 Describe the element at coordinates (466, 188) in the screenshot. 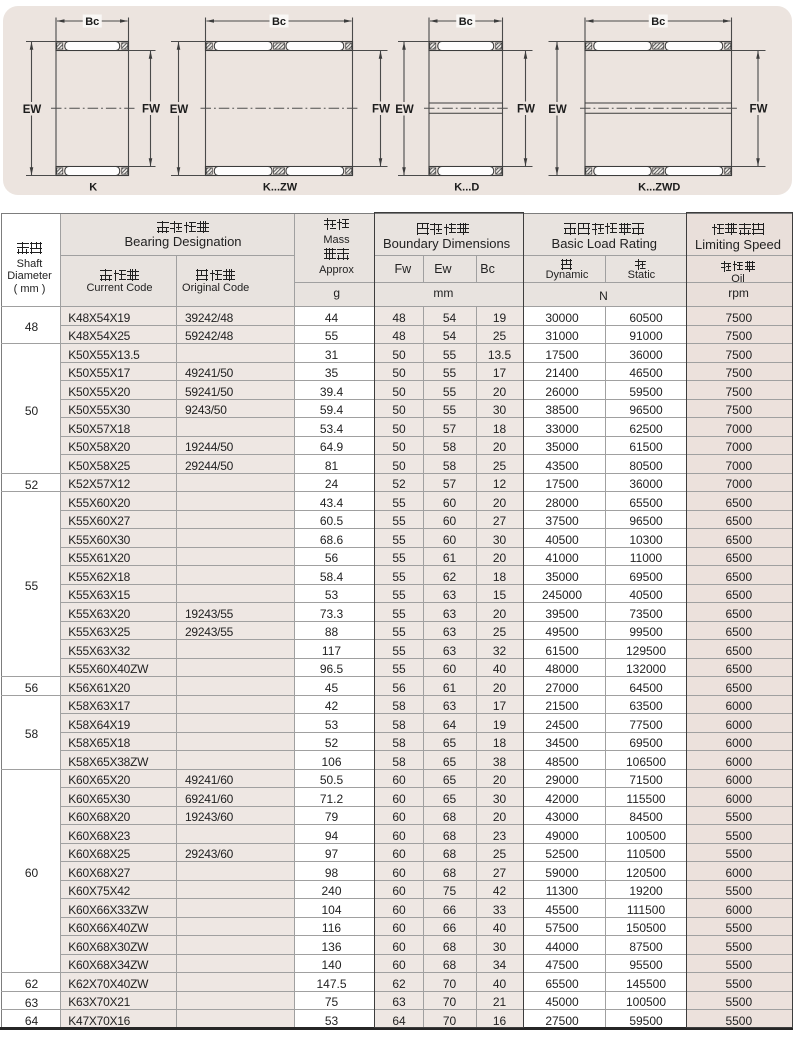

I see `svg-text: K...D` at that location.